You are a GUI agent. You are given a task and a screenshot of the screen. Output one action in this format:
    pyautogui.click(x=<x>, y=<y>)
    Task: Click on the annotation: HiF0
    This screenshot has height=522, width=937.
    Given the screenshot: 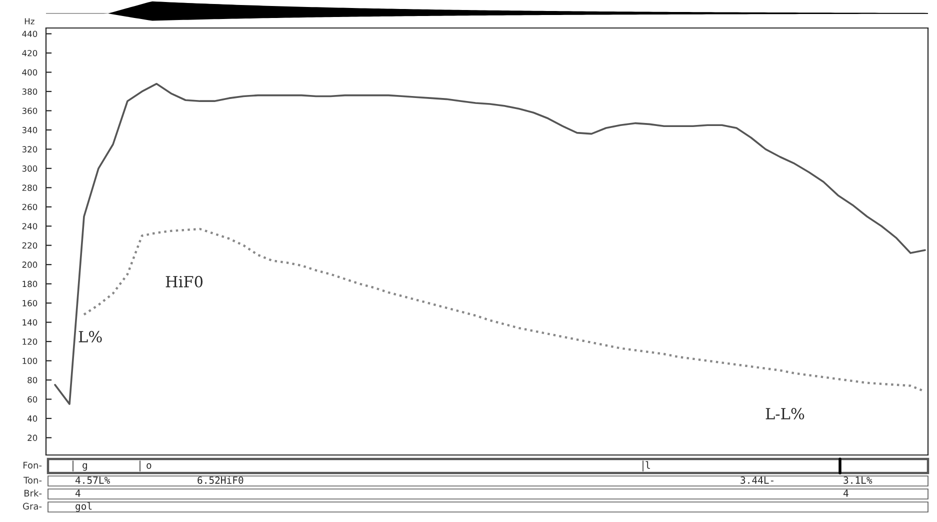 What is the action you would take?
    pyautogui.click(x=184, y=282)
    